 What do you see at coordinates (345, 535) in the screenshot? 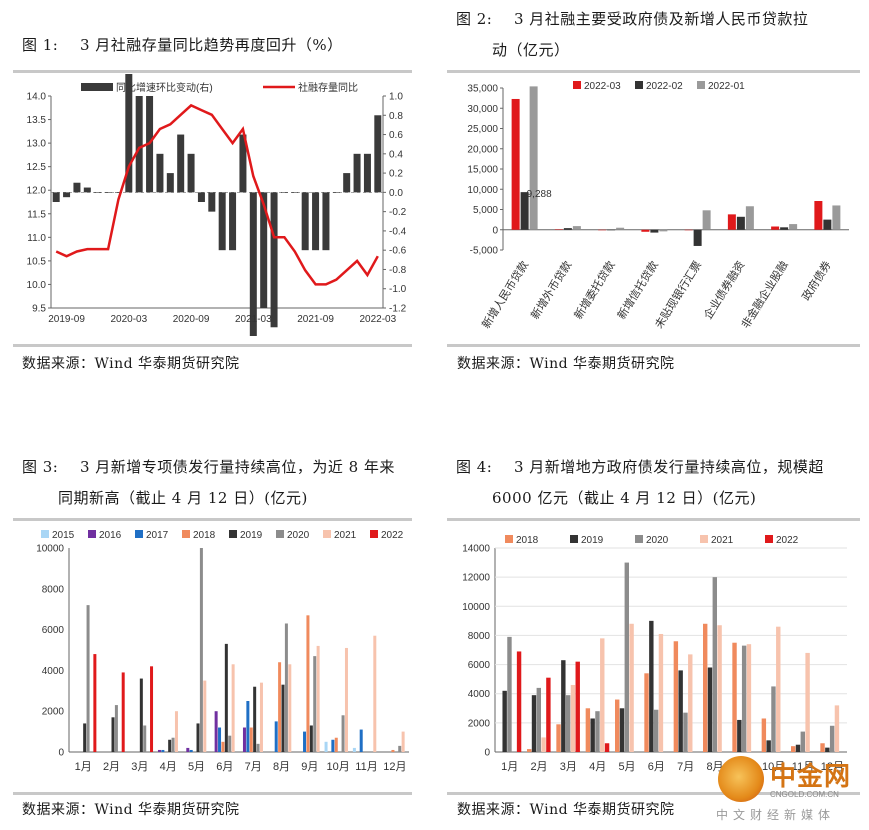
I see `legend-label: 2021` at bounding box center [345, 535].